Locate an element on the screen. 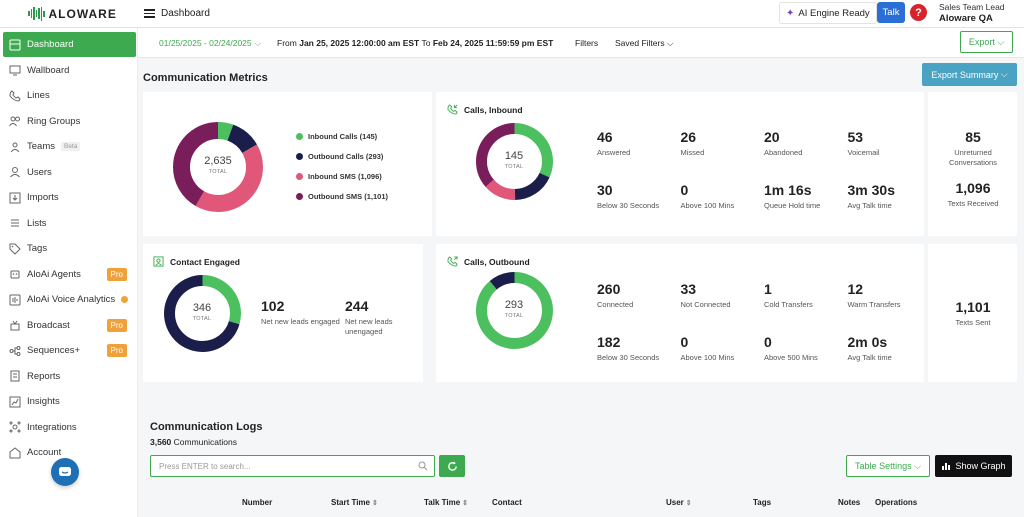 The image size is (1024, 517). metric-stat: 26 Missed is located at coordinates (722, 143).